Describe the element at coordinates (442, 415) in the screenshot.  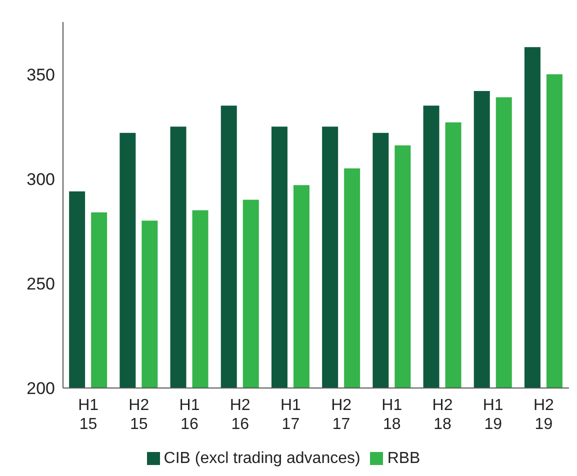
I see `x-tick-label: H2 18` at that location.